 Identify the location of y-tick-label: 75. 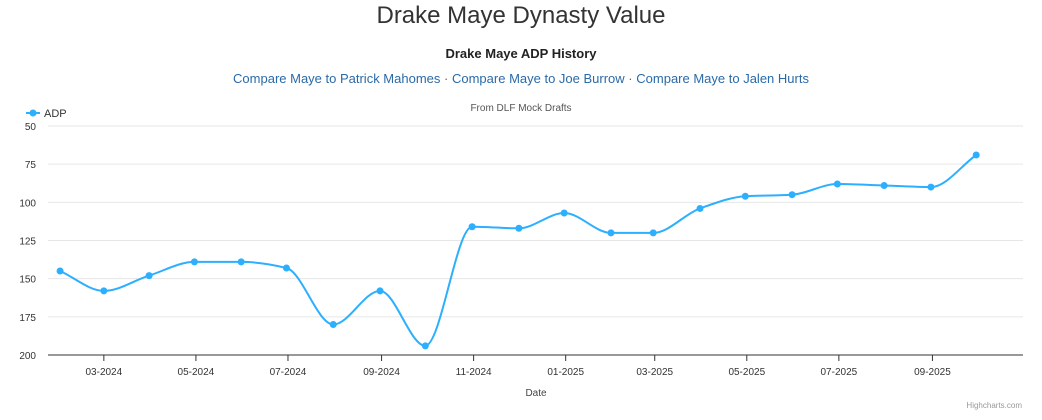
(31, 165).